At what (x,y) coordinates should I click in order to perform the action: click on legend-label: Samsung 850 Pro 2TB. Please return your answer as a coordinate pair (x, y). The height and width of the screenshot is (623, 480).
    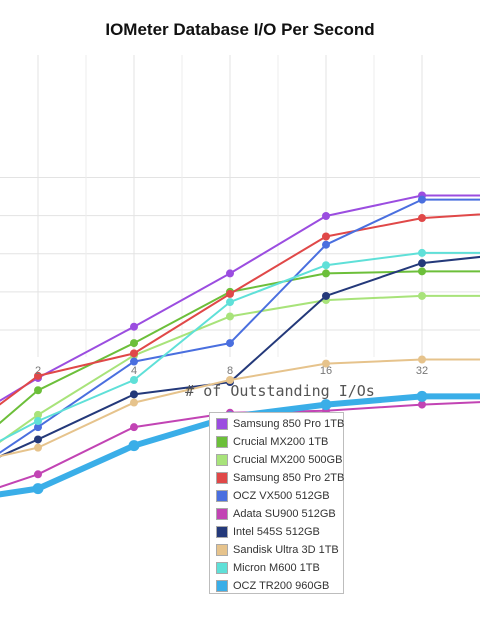
    Looking at the image, I should click on (289, 478).